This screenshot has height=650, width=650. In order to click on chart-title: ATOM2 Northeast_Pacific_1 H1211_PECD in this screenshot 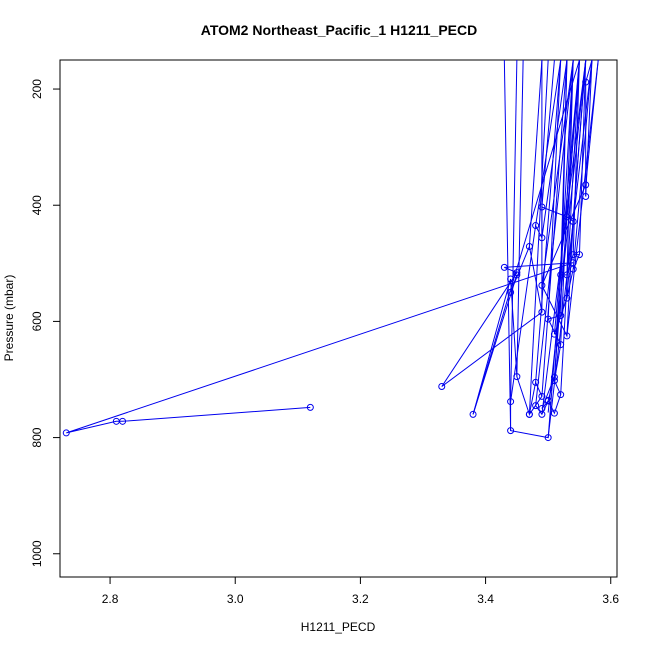, I will do `click(339, 30)`.